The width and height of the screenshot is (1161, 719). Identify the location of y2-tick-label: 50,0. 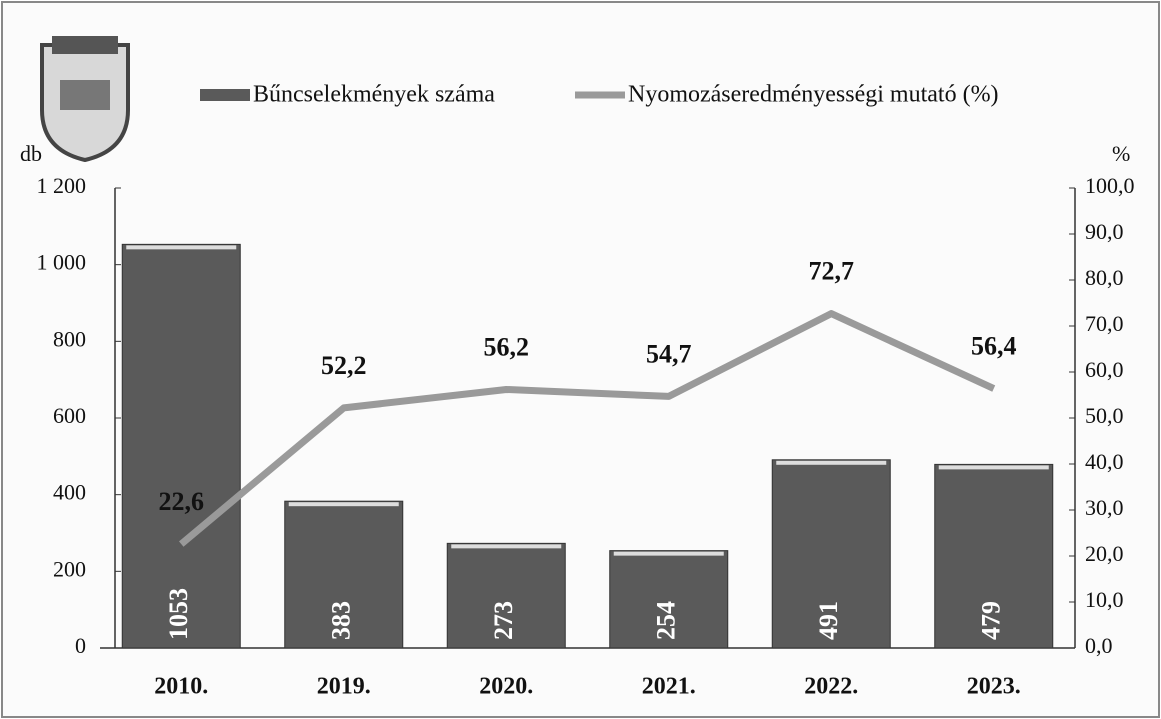
(1104, 415).